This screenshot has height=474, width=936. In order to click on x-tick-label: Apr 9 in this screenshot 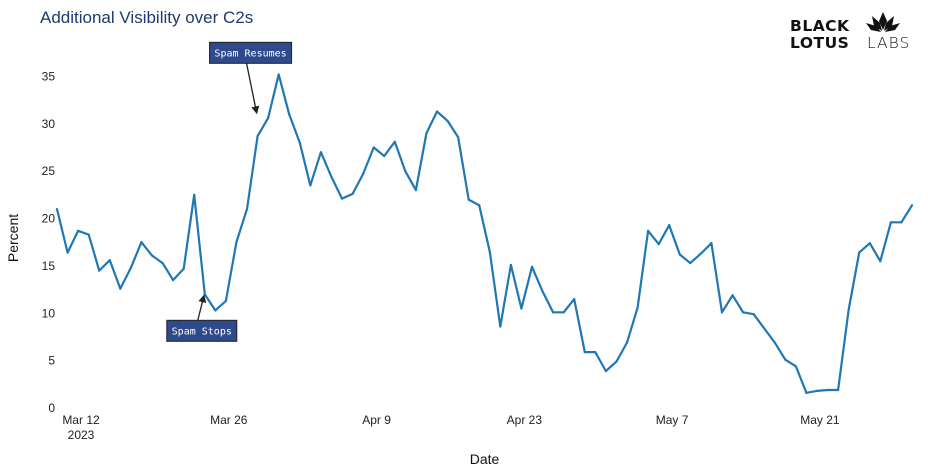, I will do `click(376, 420)`.